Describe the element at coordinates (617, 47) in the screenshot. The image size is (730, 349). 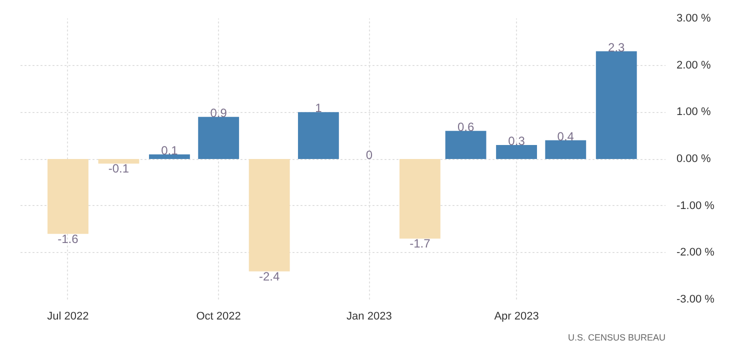
I see `data-label: 2.3` at that location.